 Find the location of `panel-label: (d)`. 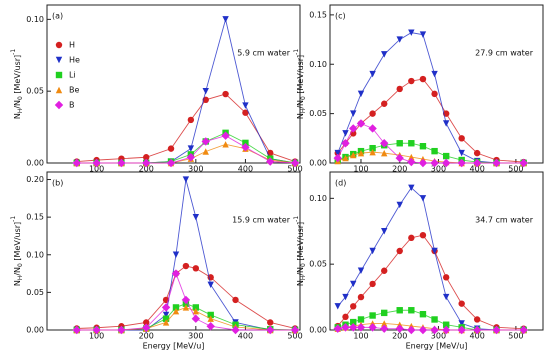

panel-label: (d) is located at coordinates (340, 183).